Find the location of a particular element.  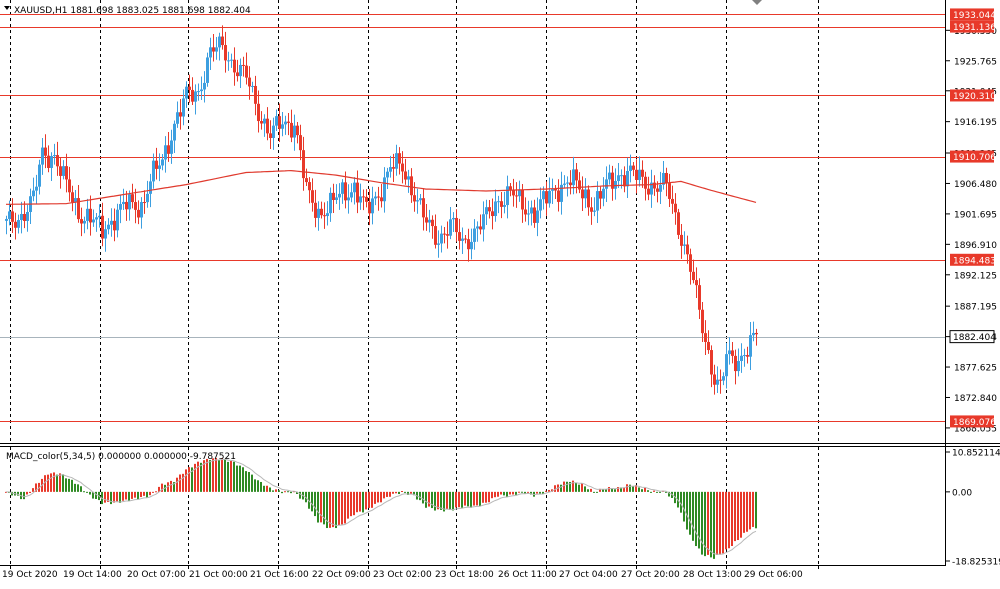

shift-marker-icon is located at coordinates (757, 2).